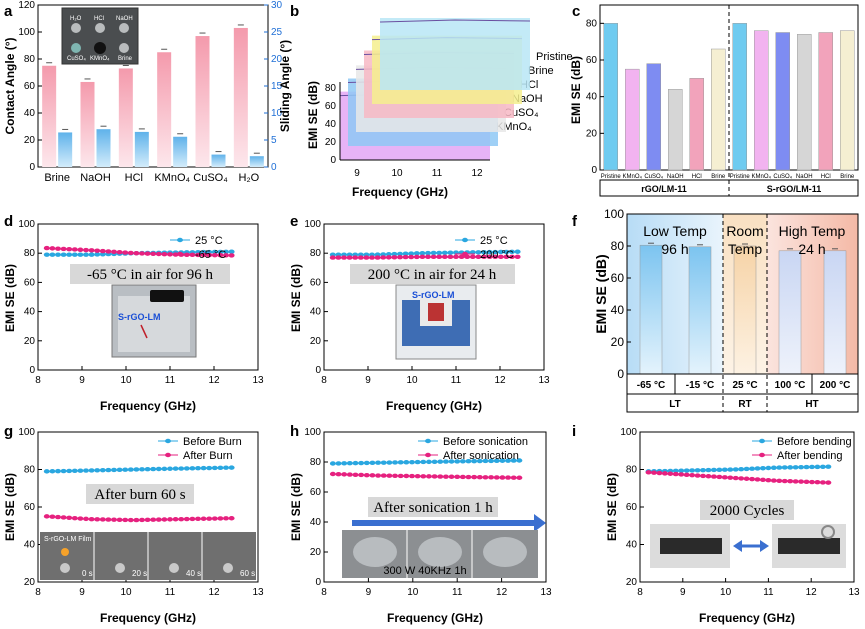 The height and width of the screenshot is (629, 865). Describe the element at coordinates (8, 221) in the screenshot. I see `panel-label-d: d` at that location.